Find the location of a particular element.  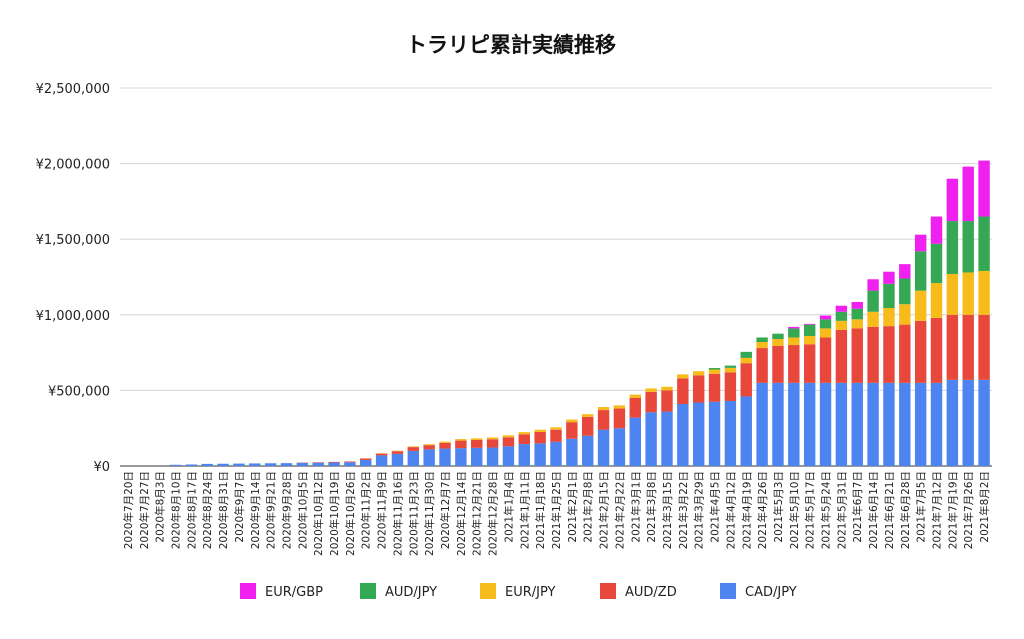

x-tick-label: 2021年6月14日 is located at coordinates (873, 510).